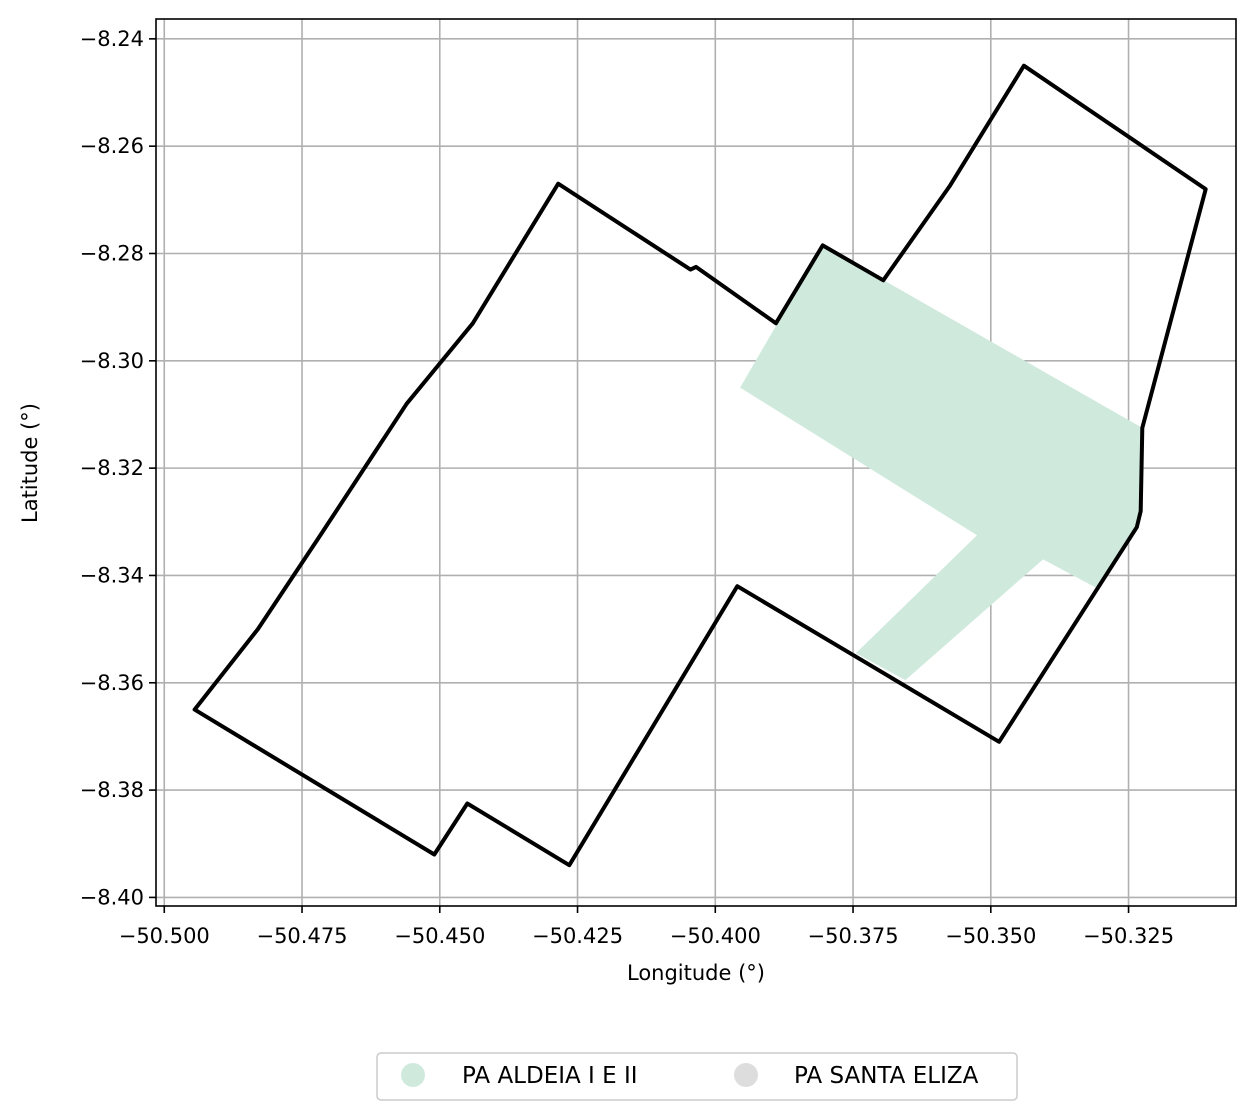 This screenshot has height=1119, width=1255. What do you see at coordinates (164, 936) in the screenshot?
I see `x-tick-label: −50.500` at bounding box center [164, 936].